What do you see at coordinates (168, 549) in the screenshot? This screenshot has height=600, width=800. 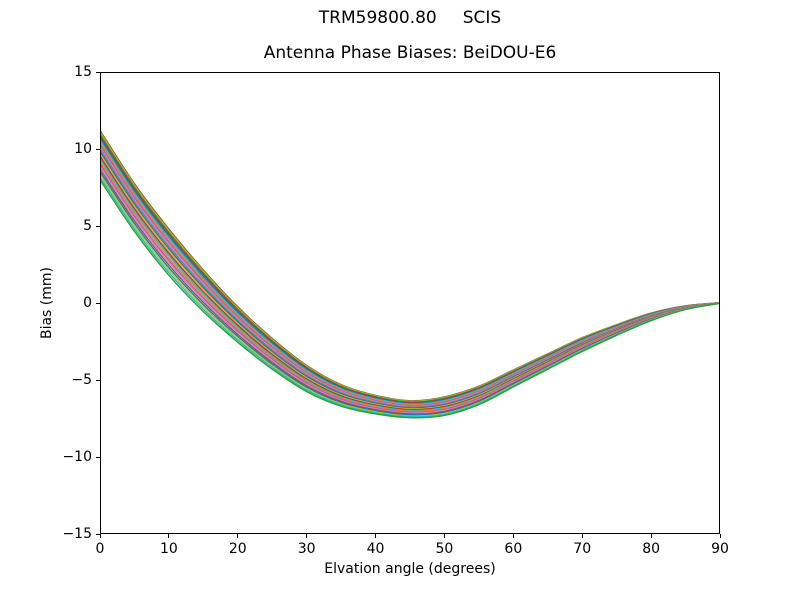 I see `x-tick-label: 10` at bounding box center [168, 549].